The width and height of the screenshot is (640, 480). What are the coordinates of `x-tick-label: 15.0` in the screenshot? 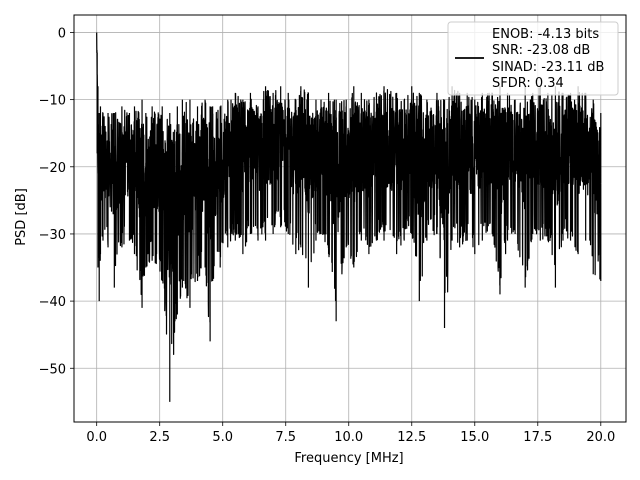 It's located at (474, 437).